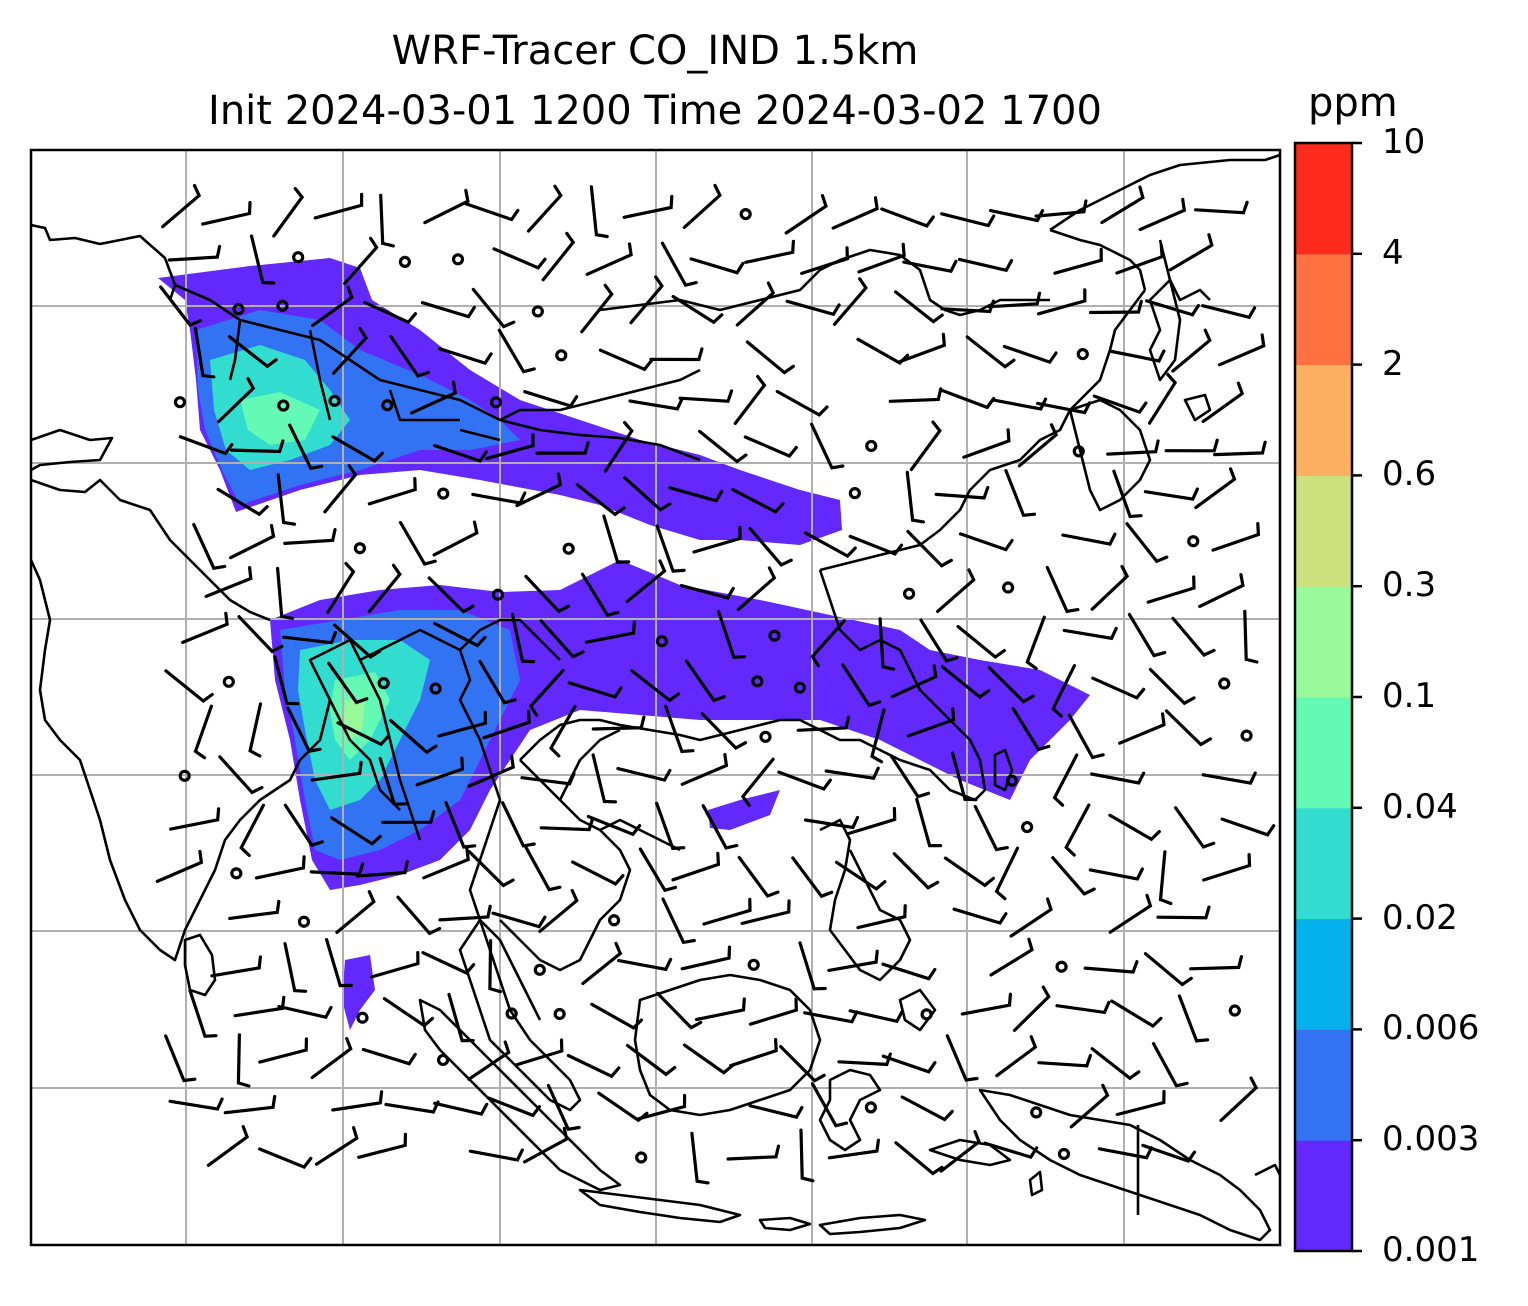 The width and height of the screenshot is (1528, 1306). I want to click on colorbar-ticks, so click(1357, 697).